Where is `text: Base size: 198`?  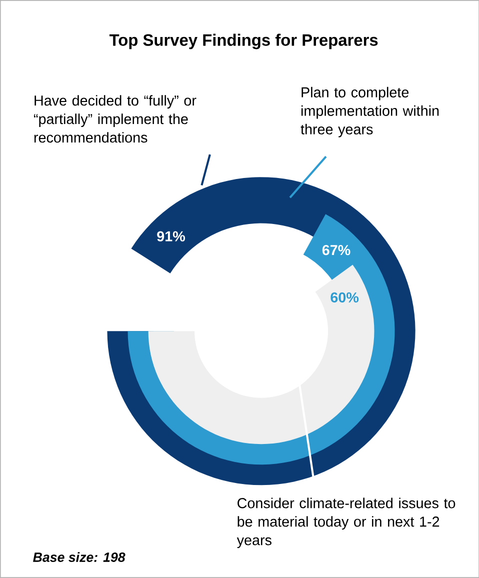 text: Base size: 198 is located at coordinates (79, 557).